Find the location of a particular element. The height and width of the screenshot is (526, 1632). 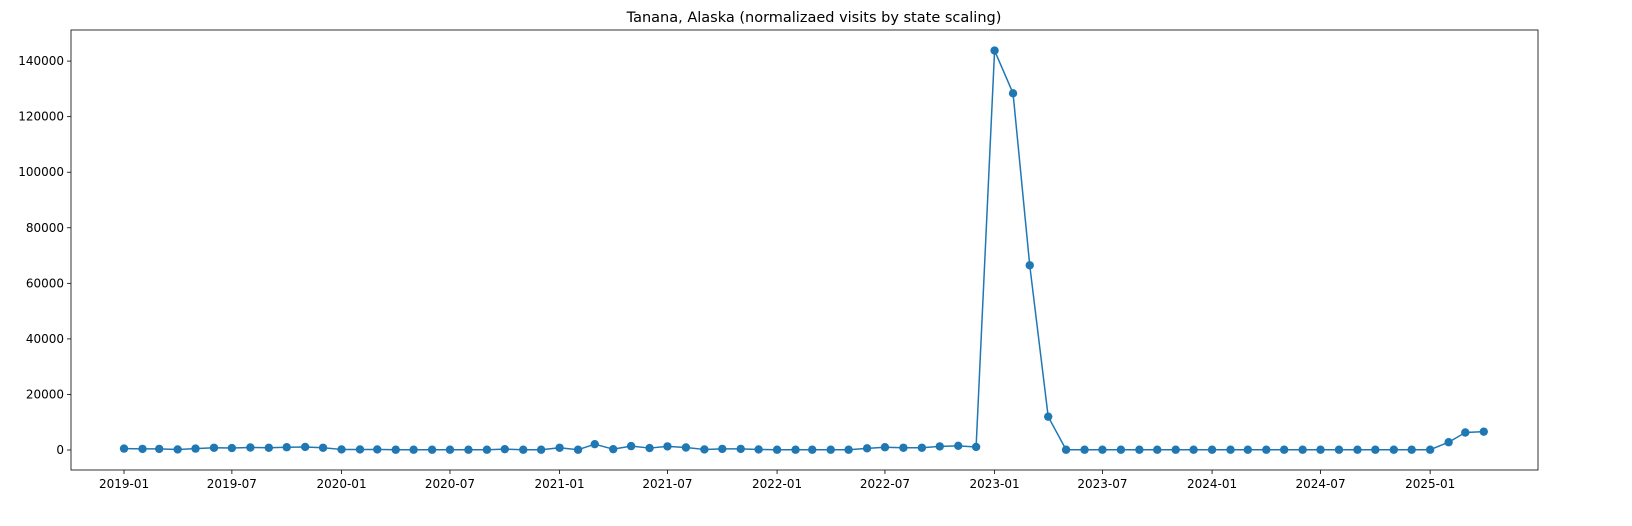

y-tick-label: 40000 is located at coordinates (45, 339).